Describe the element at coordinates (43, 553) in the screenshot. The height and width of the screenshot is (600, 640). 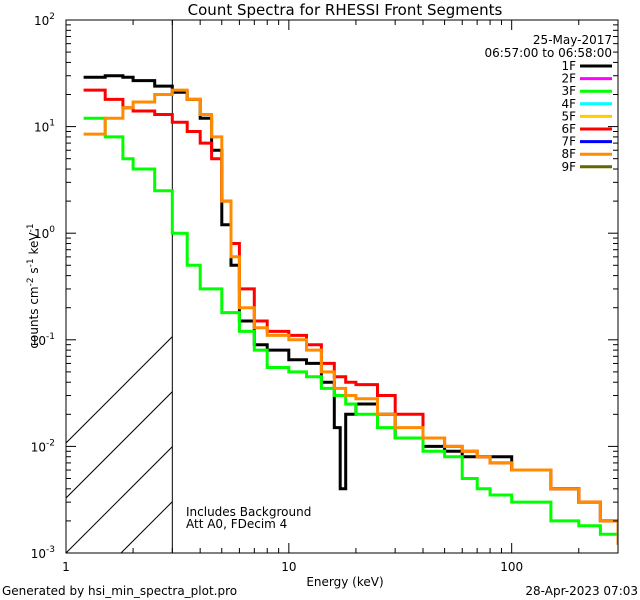
I see `y-tick-label: 10⁻³` at that location.